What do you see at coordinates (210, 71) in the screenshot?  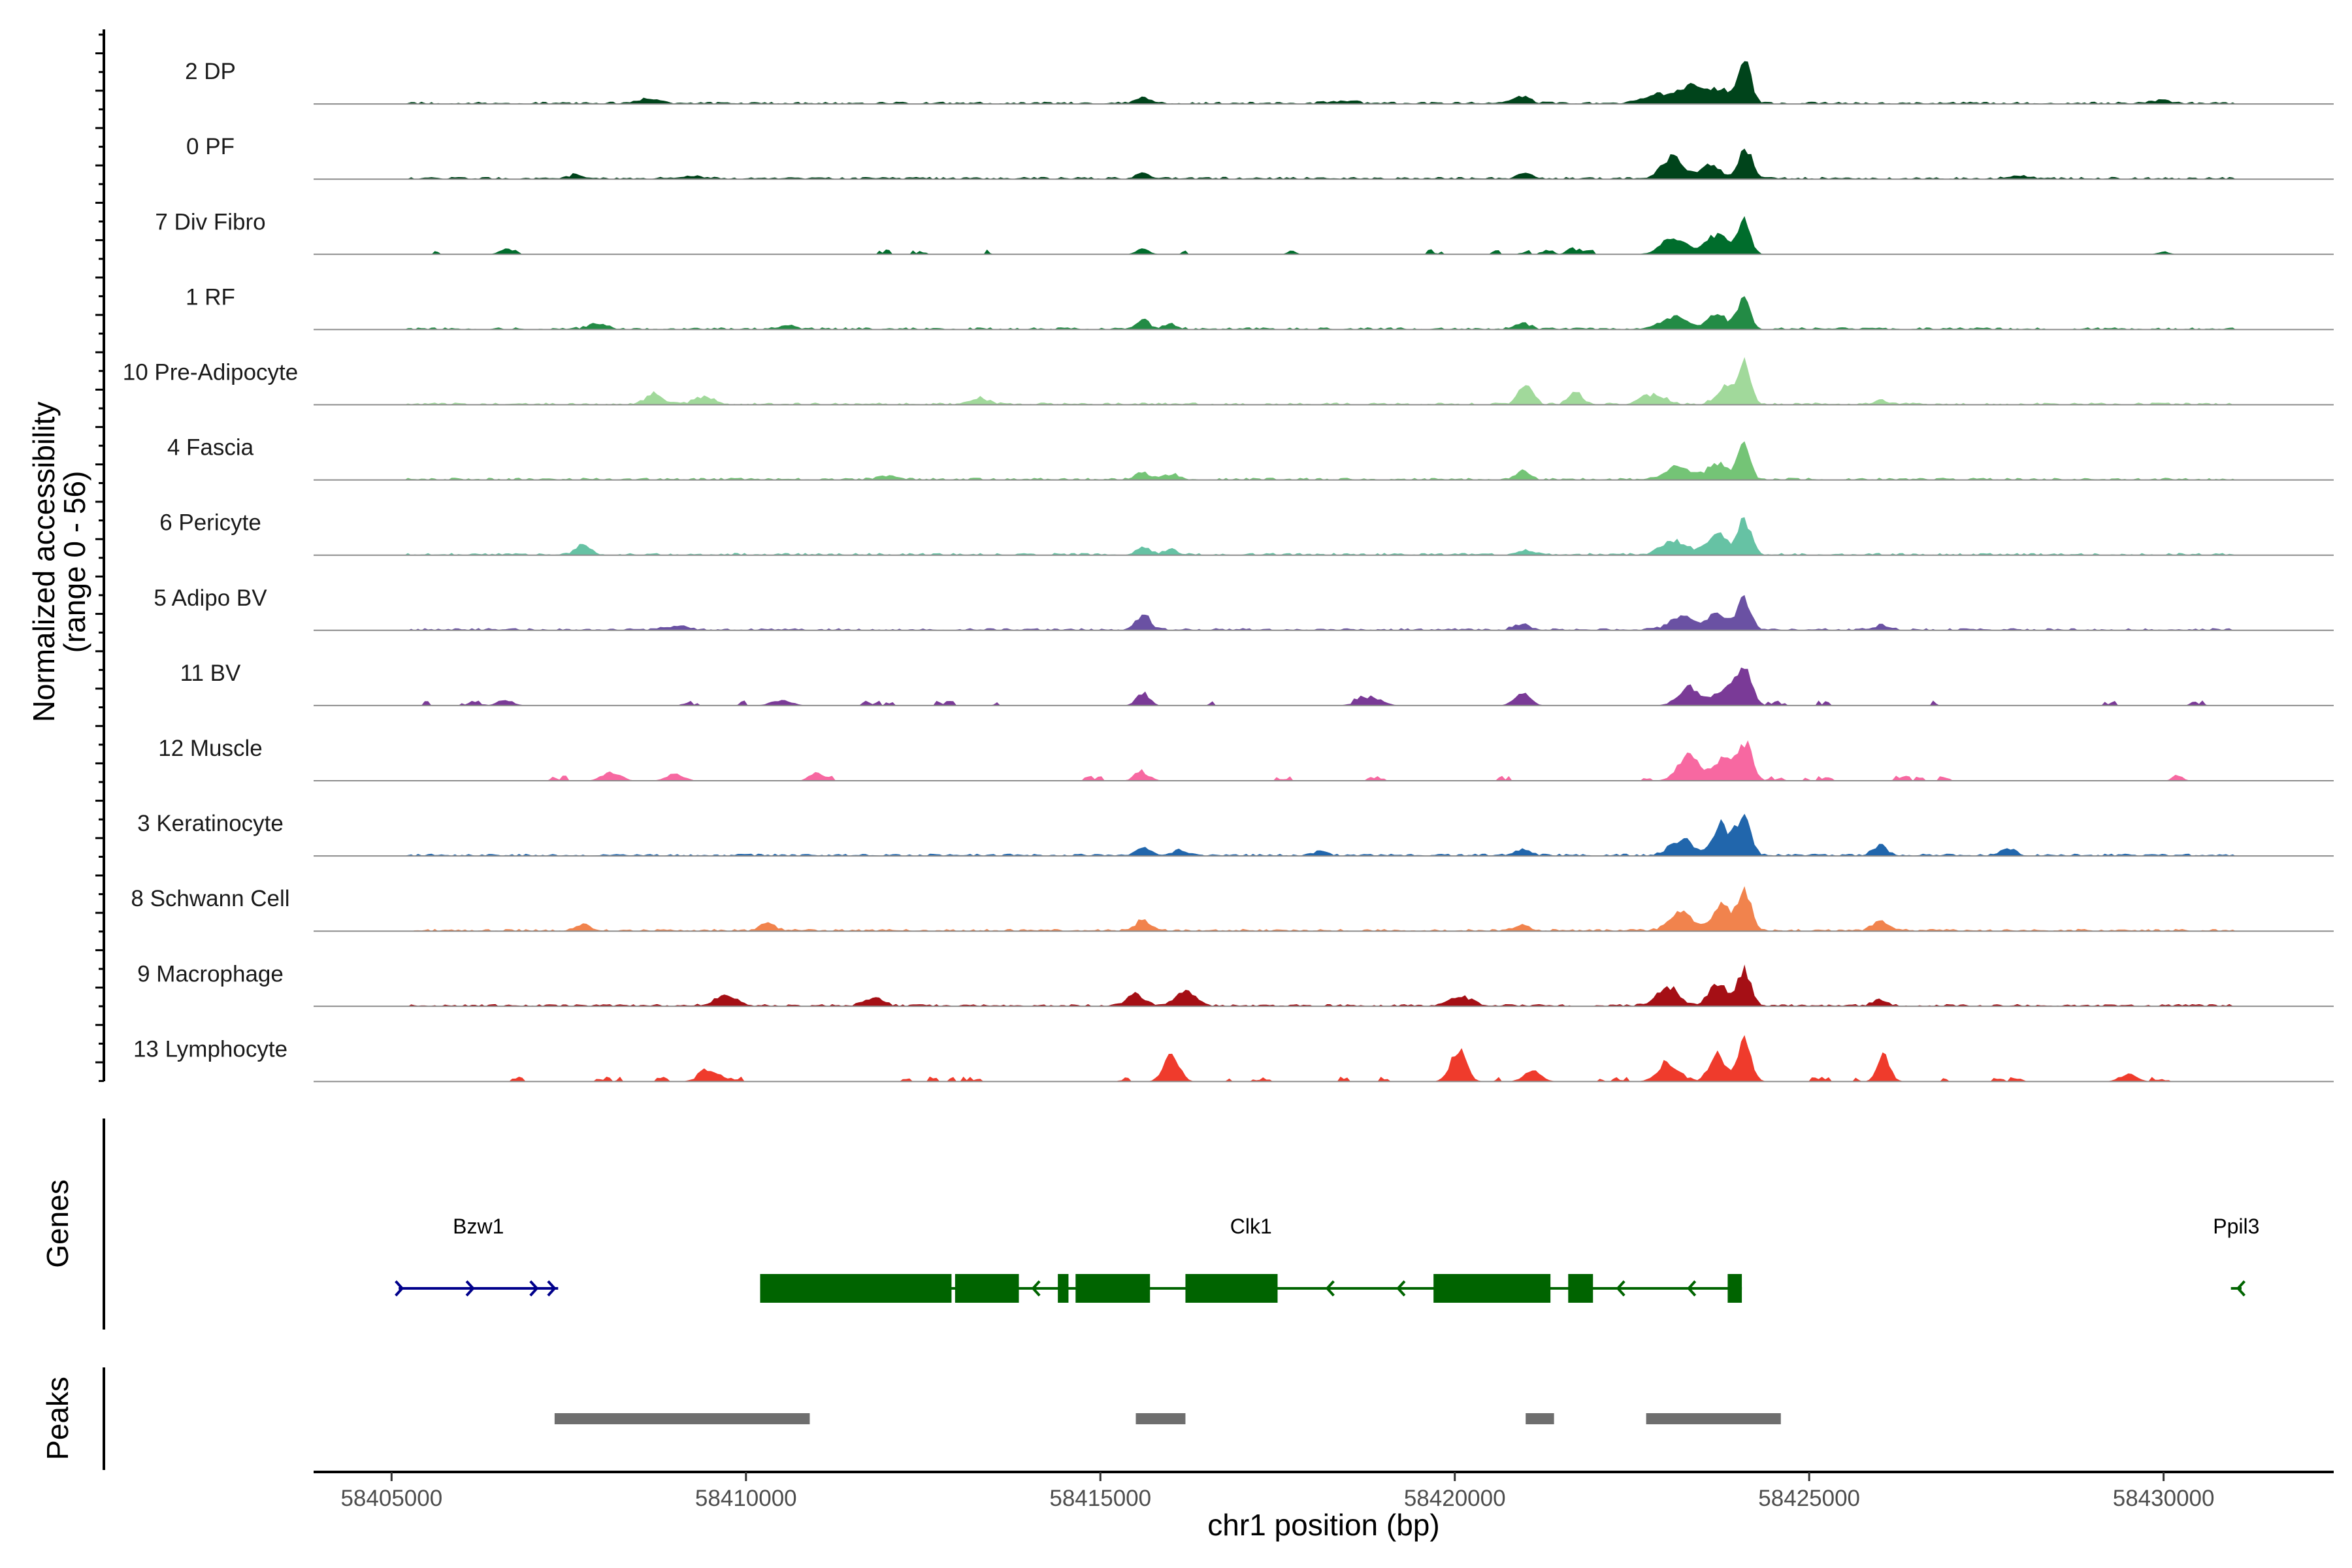 I see `track-label-0: 2 DP` at bounding box center [210, 71].